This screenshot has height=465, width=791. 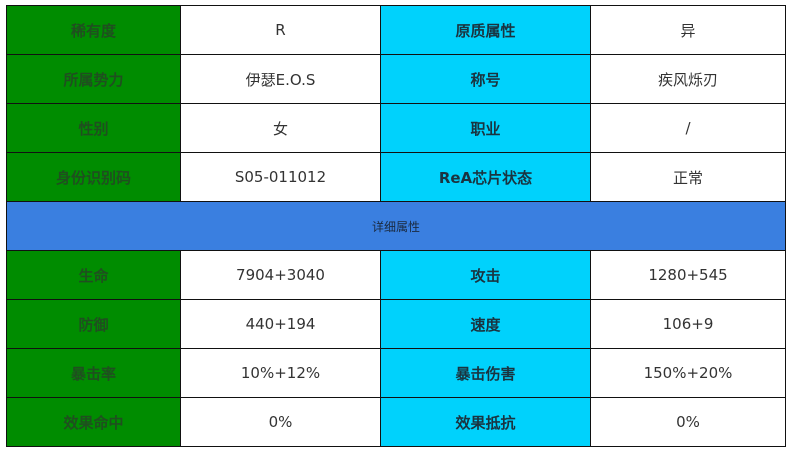 What do you see at coordinates (485, 324) in the screenshot?
I see `attribute-label: 速度` at bounding box center [485, 324].